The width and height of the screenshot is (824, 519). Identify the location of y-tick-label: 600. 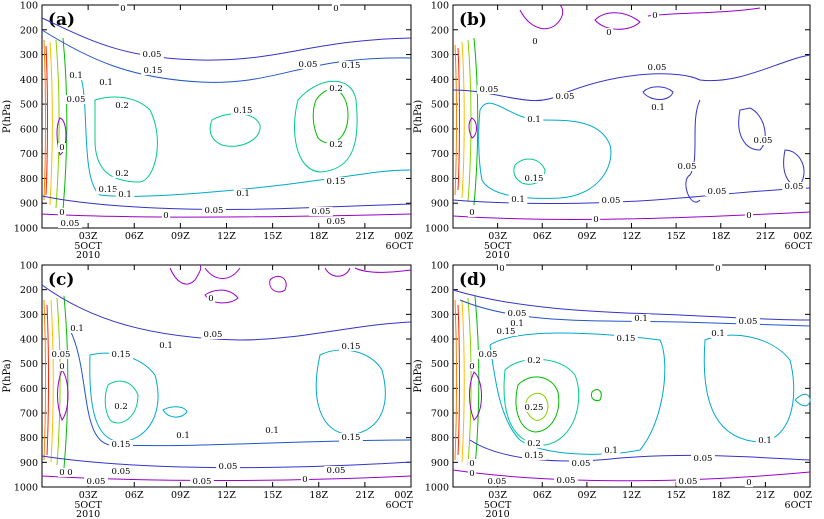
(29, 129).